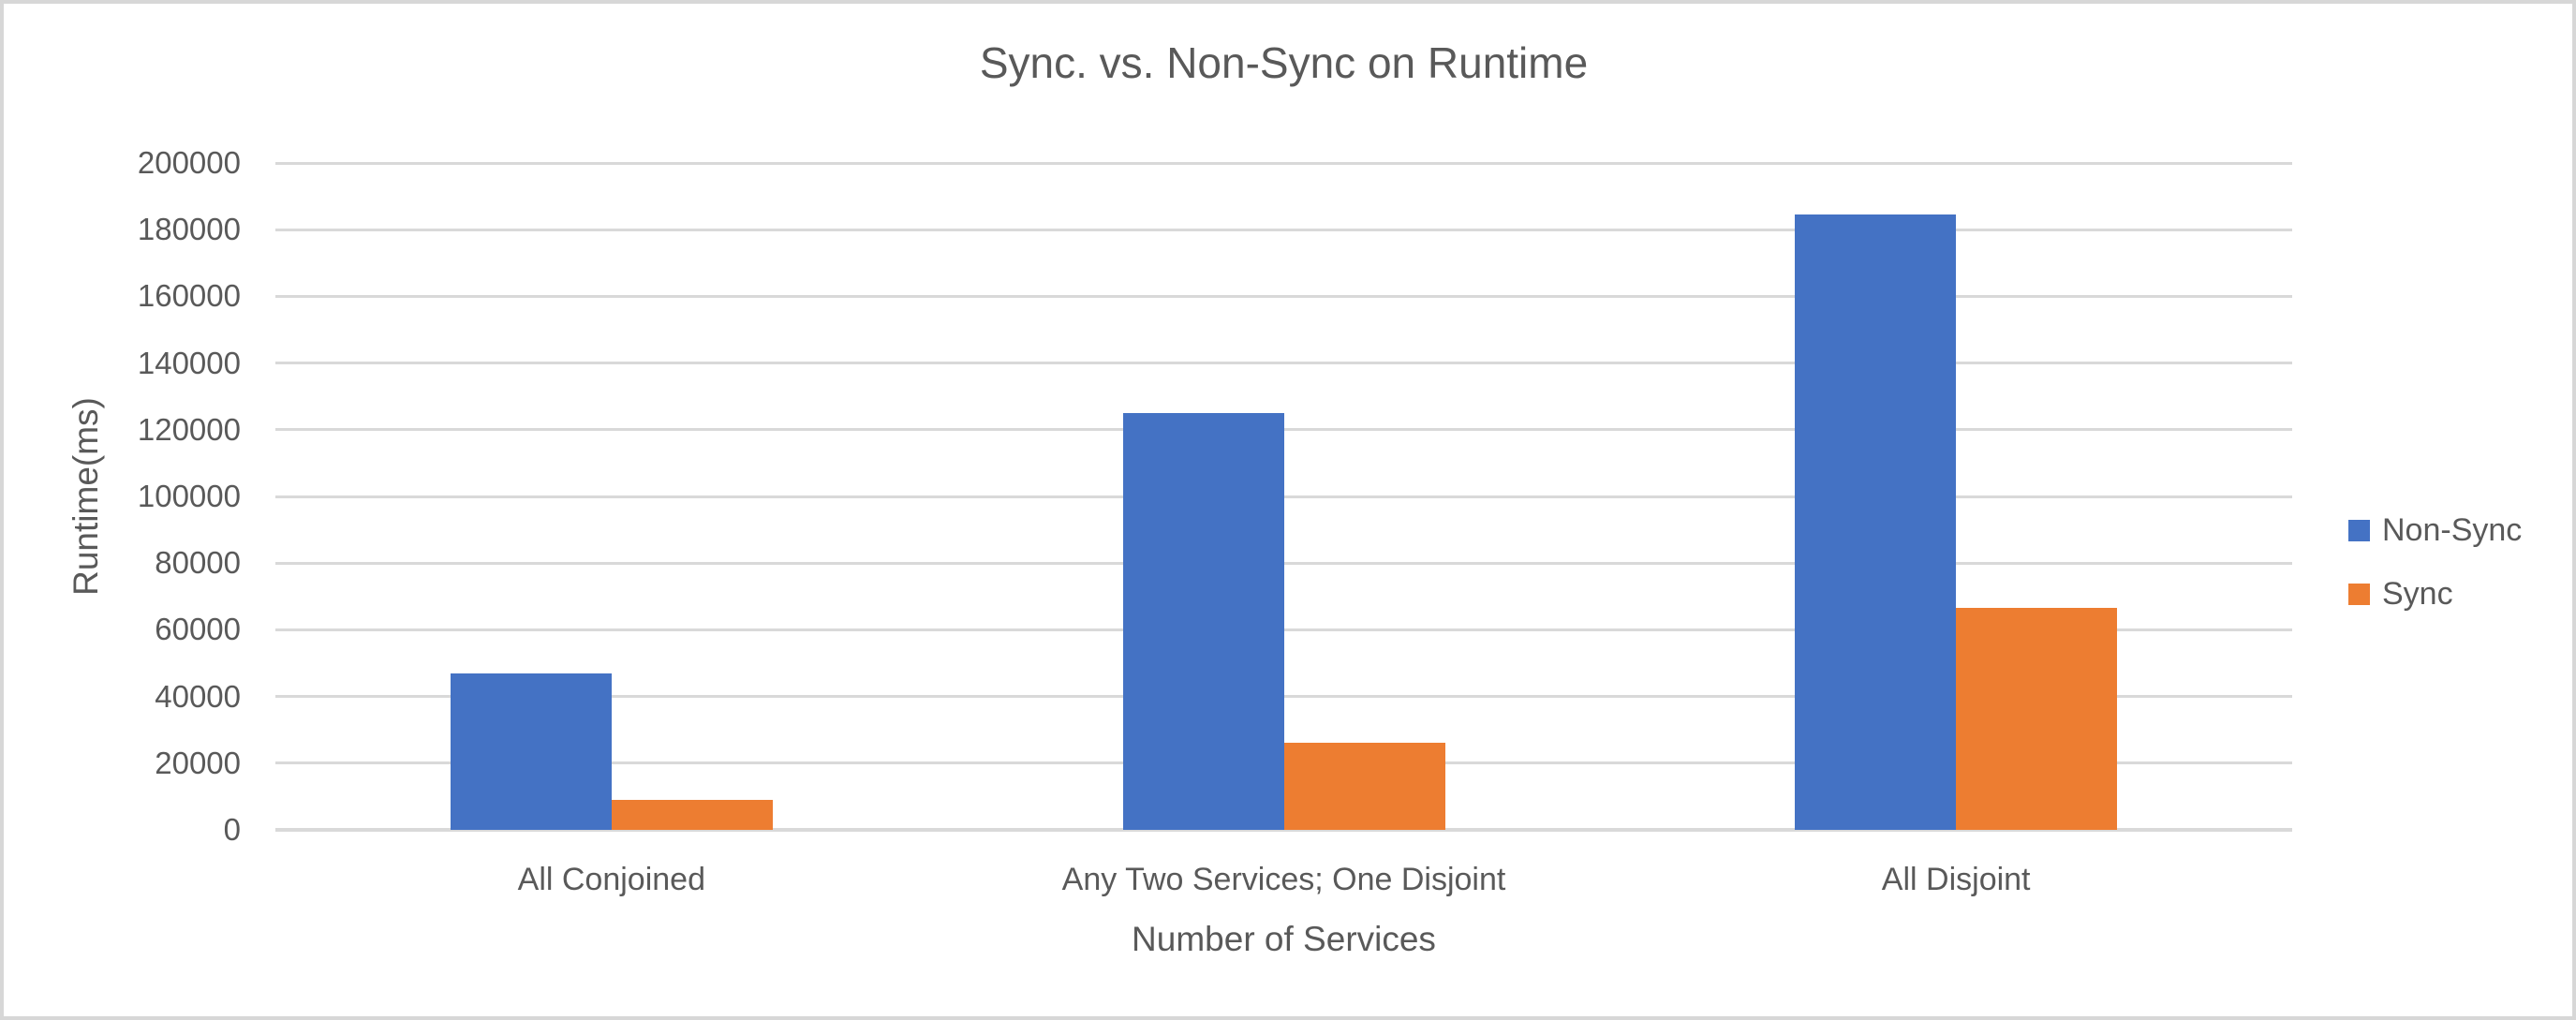 The image size is (2576, 1020). I want to click on bar-non-sync-any-two-services-one-disjoint, so click(1203, 621).